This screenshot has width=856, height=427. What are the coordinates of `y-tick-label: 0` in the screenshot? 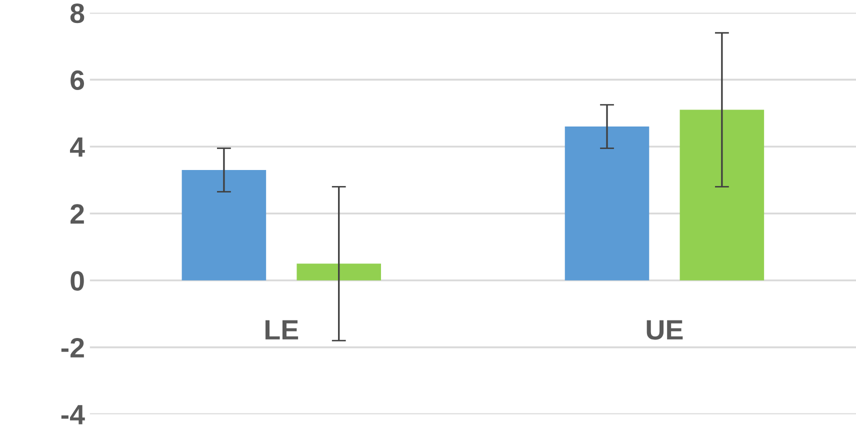 It's located at (77, 281).